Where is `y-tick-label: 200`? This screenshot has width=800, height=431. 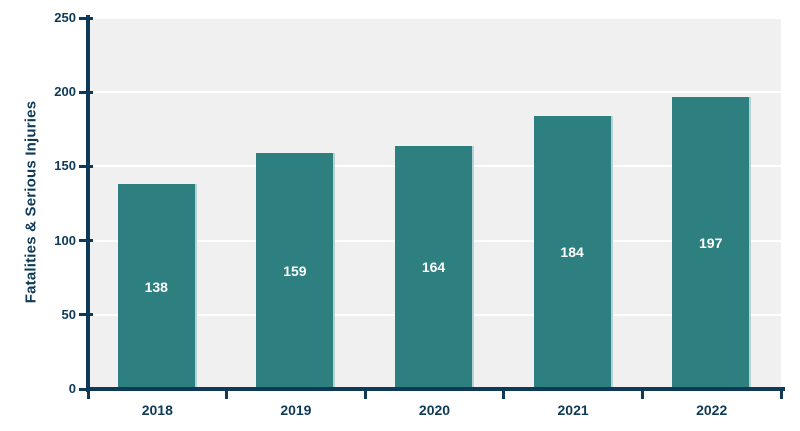 y-tick-label: 200 is located at coordinates (65, 92).